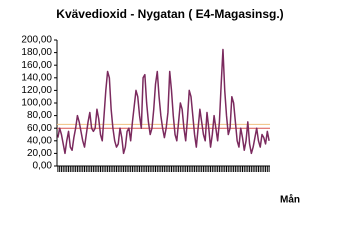  Describe the element at coordinates (39, 140) in the screenshot. I see `y-tick-label: 40,00` at that location.